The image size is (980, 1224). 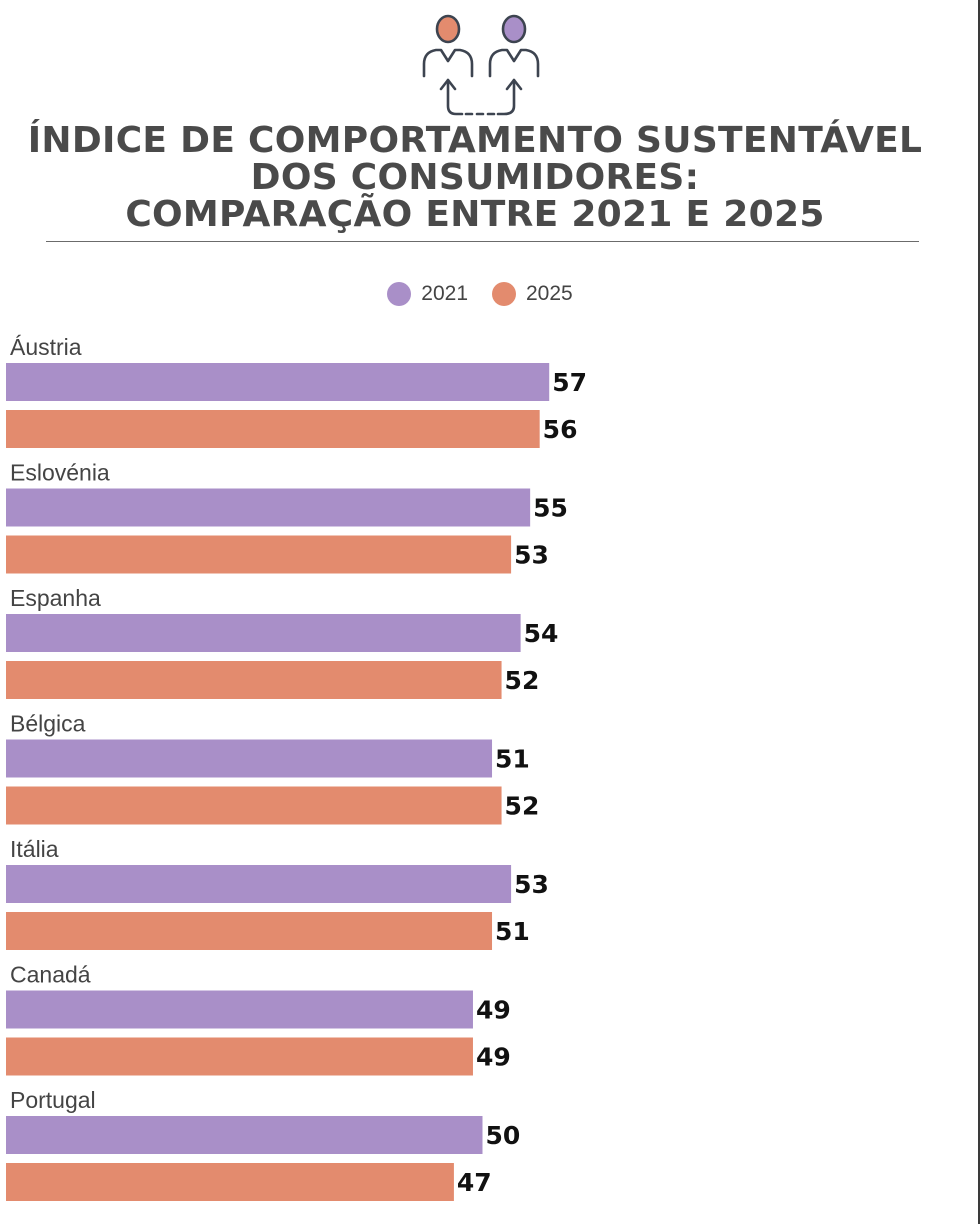 I want to click on legend-item-2021: 2021, so click(x=427, y=294).